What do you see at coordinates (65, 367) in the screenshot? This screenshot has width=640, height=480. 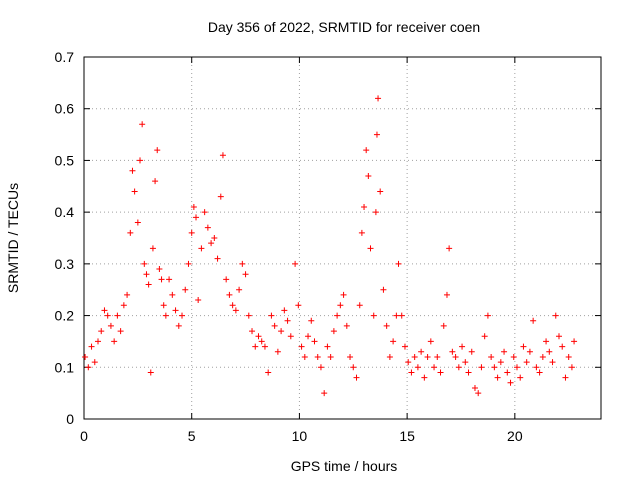 I see `y-tick-label: 0.1` at bounding box center [65, 367].